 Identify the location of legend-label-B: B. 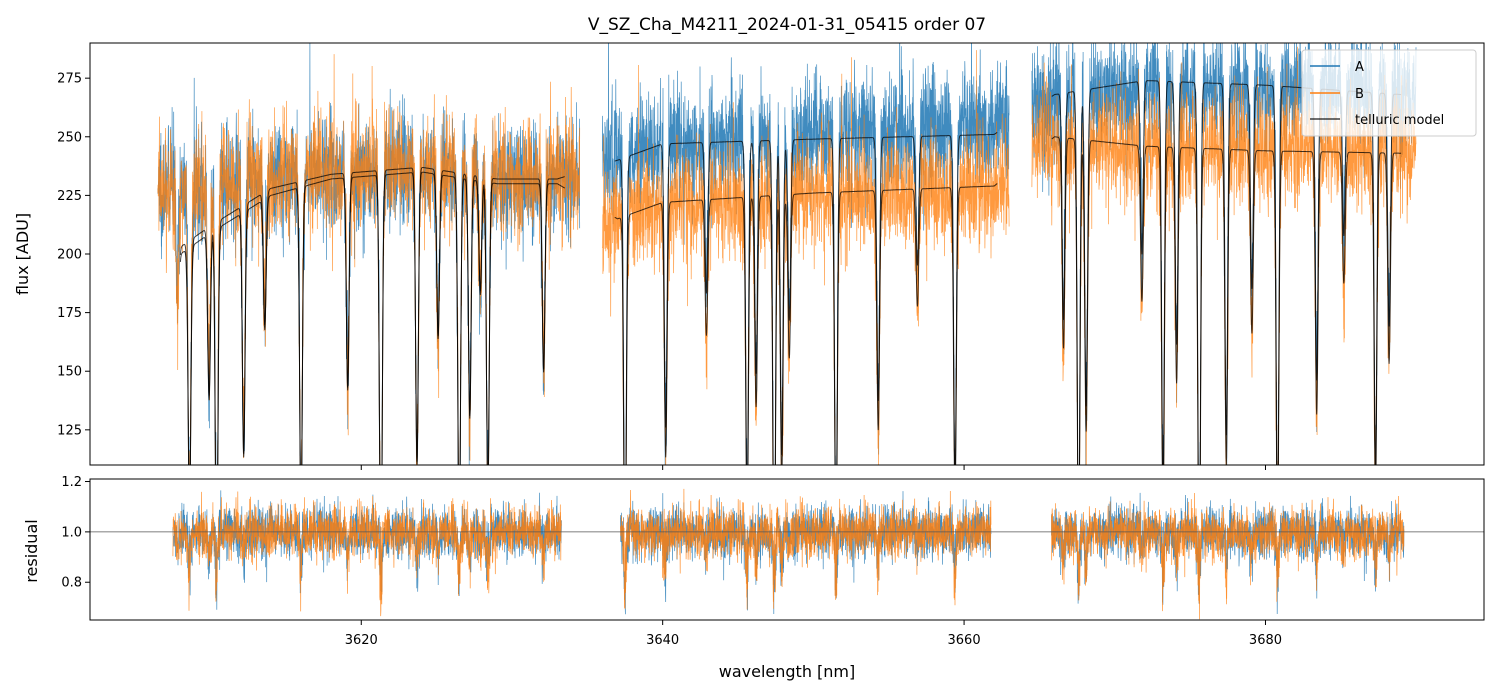
(1359, 94).